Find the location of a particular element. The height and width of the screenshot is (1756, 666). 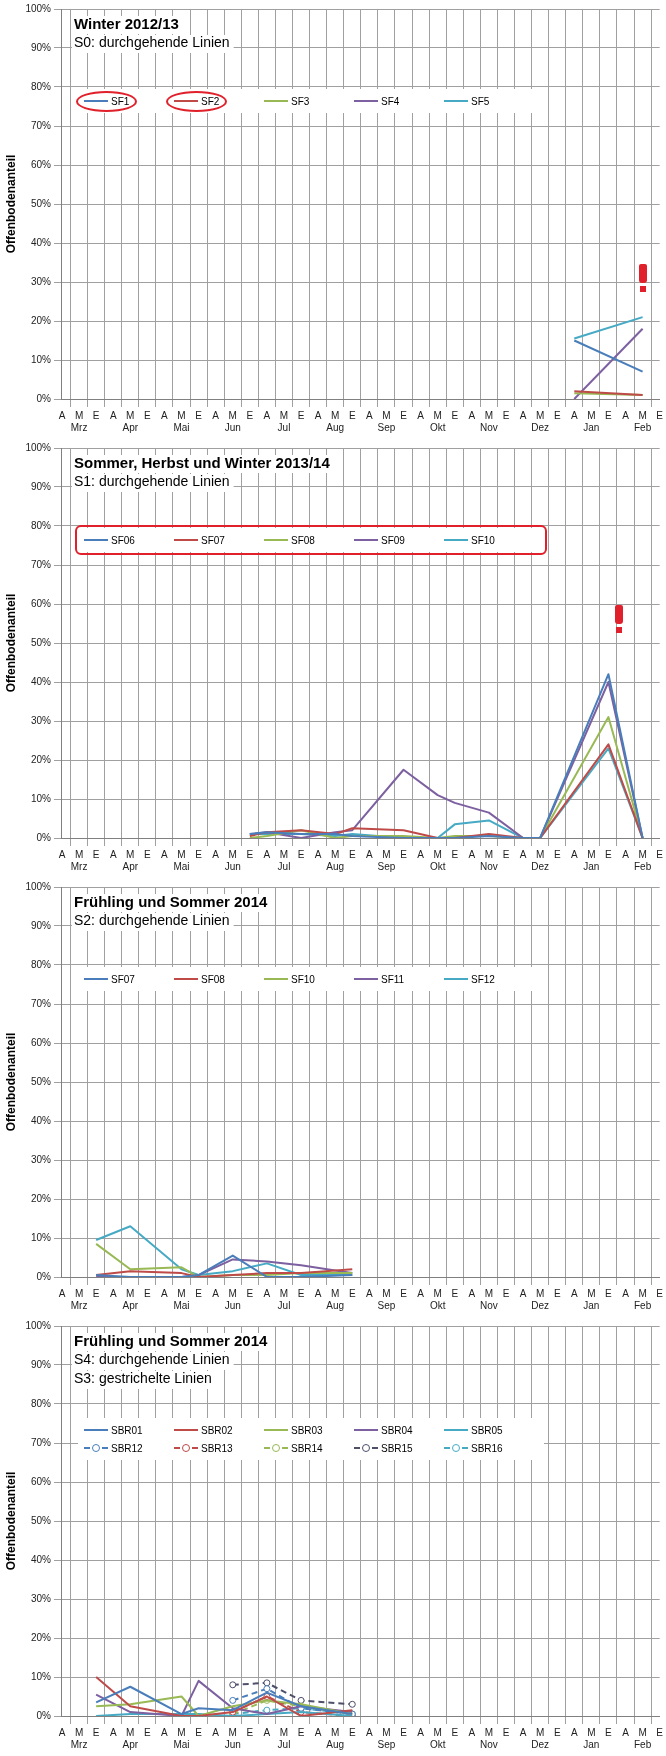

y-tick-label: 0% is located at coordinates (44, 1715).